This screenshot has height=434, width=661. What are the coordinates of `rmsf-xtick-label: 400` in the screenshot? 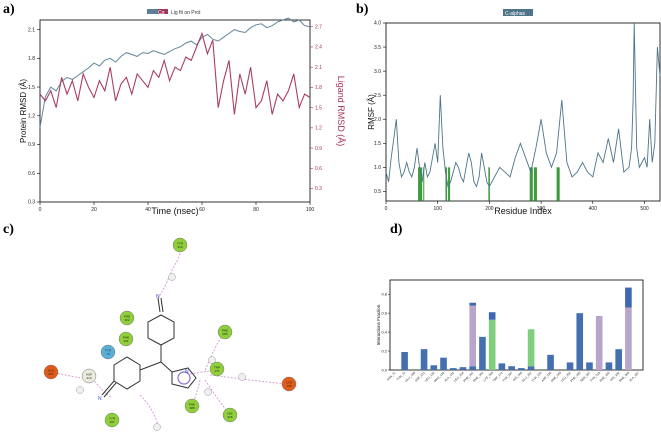 It's located at (593, 209).